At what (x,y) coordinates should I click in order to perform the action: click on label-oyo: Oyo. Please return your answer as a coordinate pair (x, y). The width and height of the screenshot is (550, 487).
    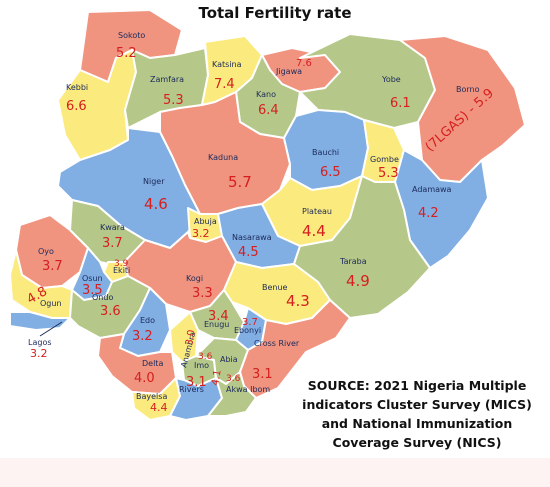
    Looking at the image, I should click on (46, 251).